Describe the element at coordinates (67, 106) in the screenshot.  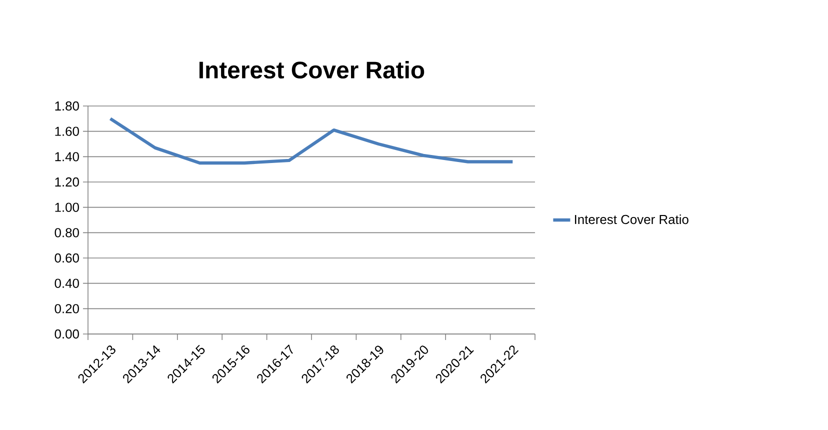
I see `y-tick-label: 1.80` at that location.